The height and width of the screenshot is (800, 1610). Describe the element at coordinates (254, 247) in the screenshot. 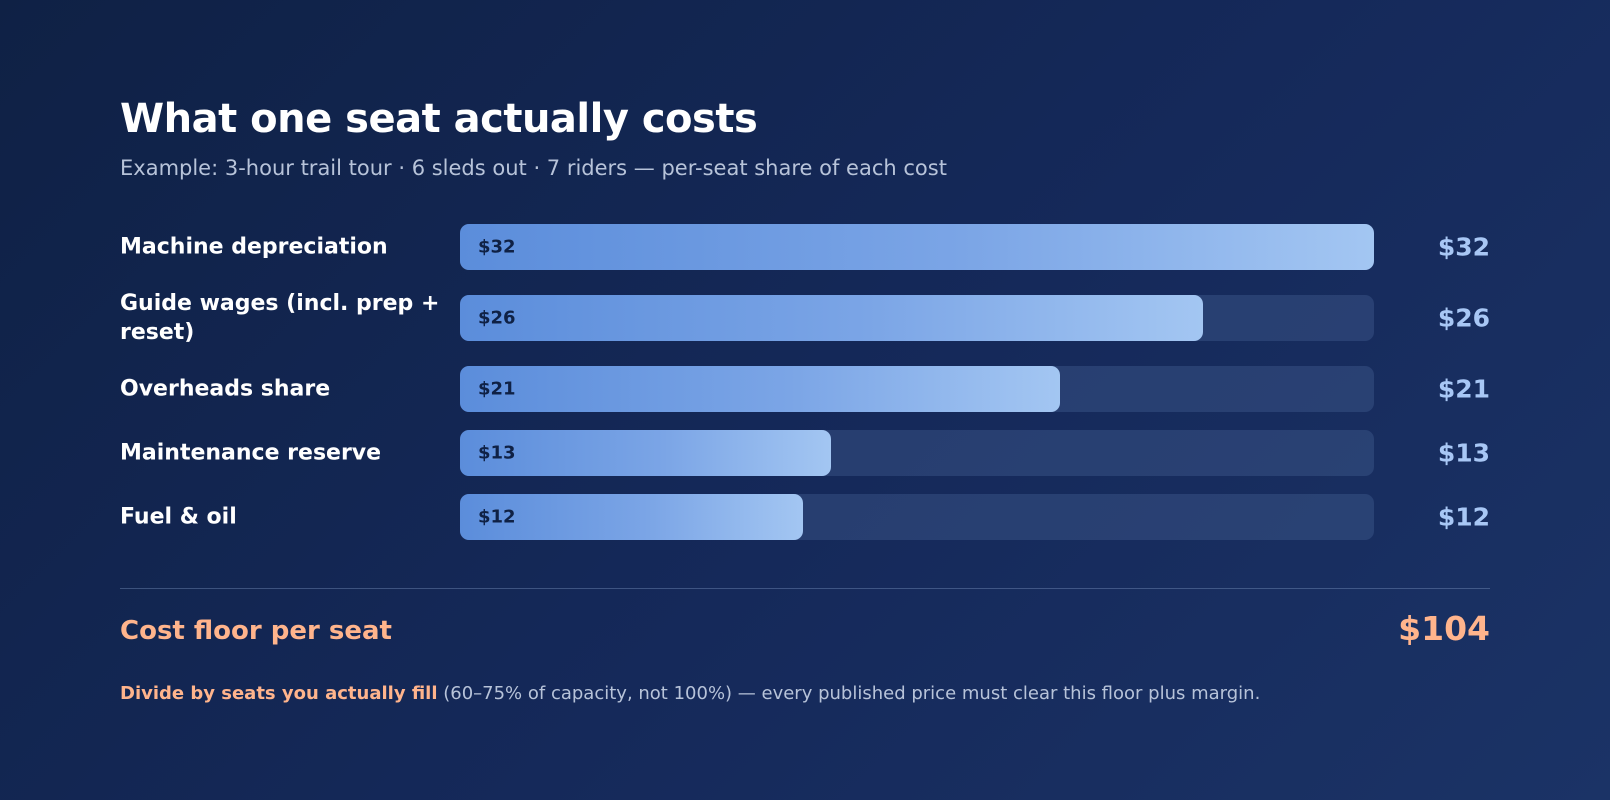

I see `category-label: Machine depreciation` at that location.